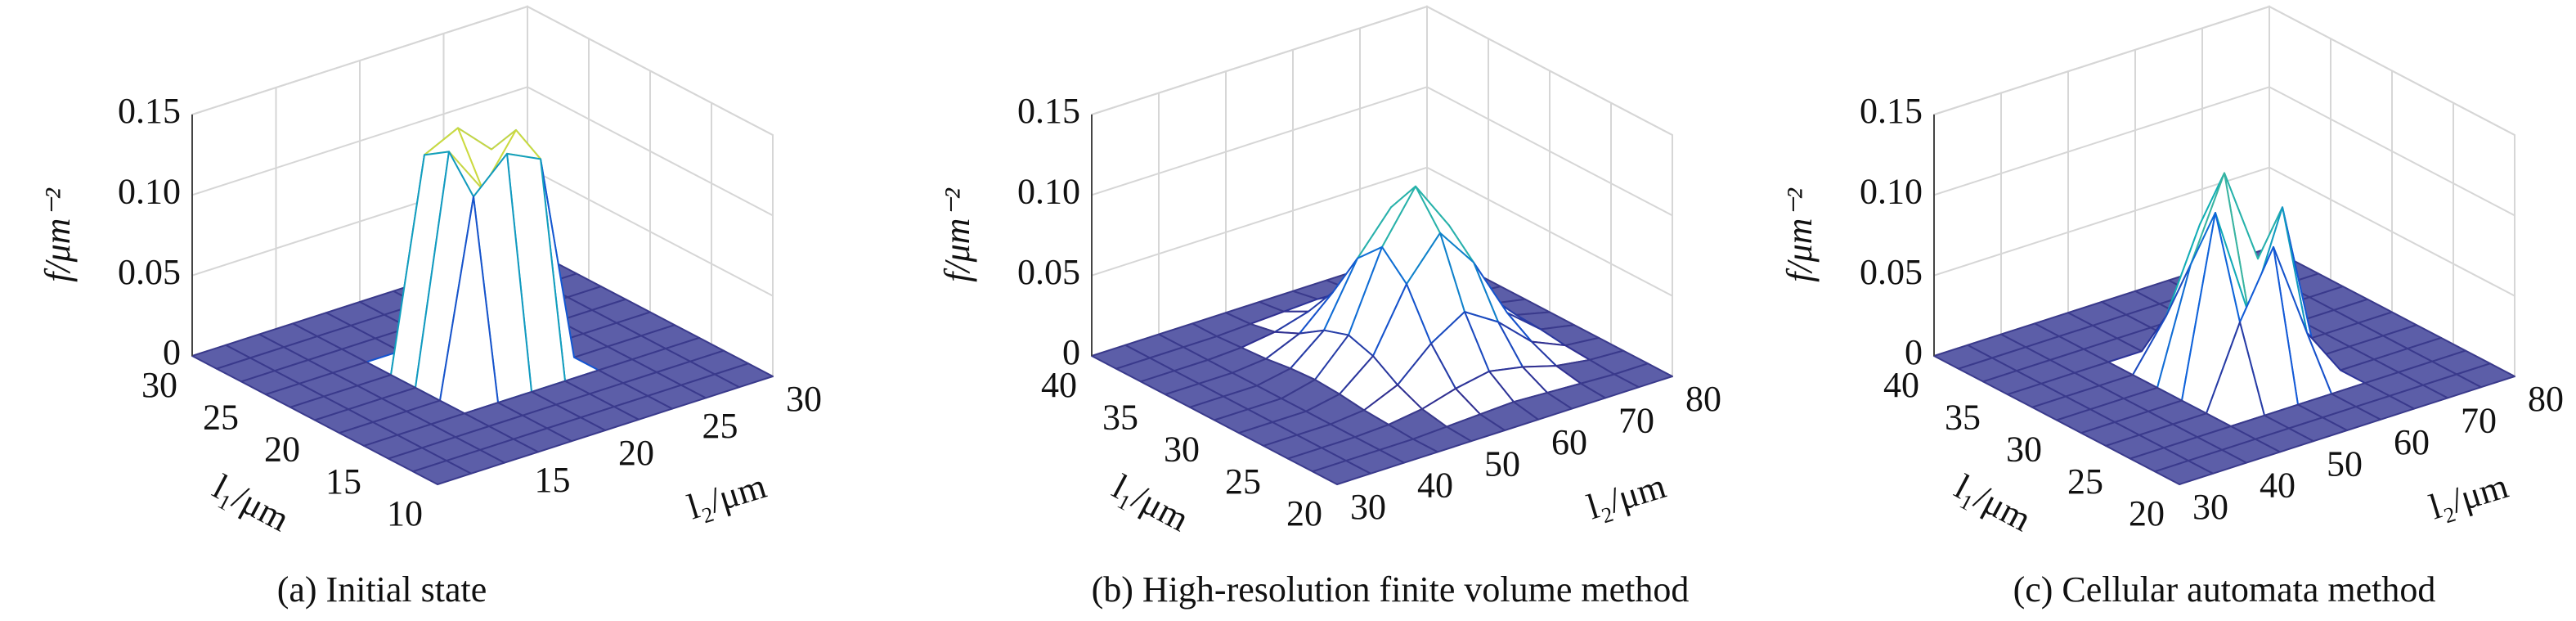  Describe the element at coordinates (636, 453) in the screenshot. I see `x-tick-label: 20` at that location.